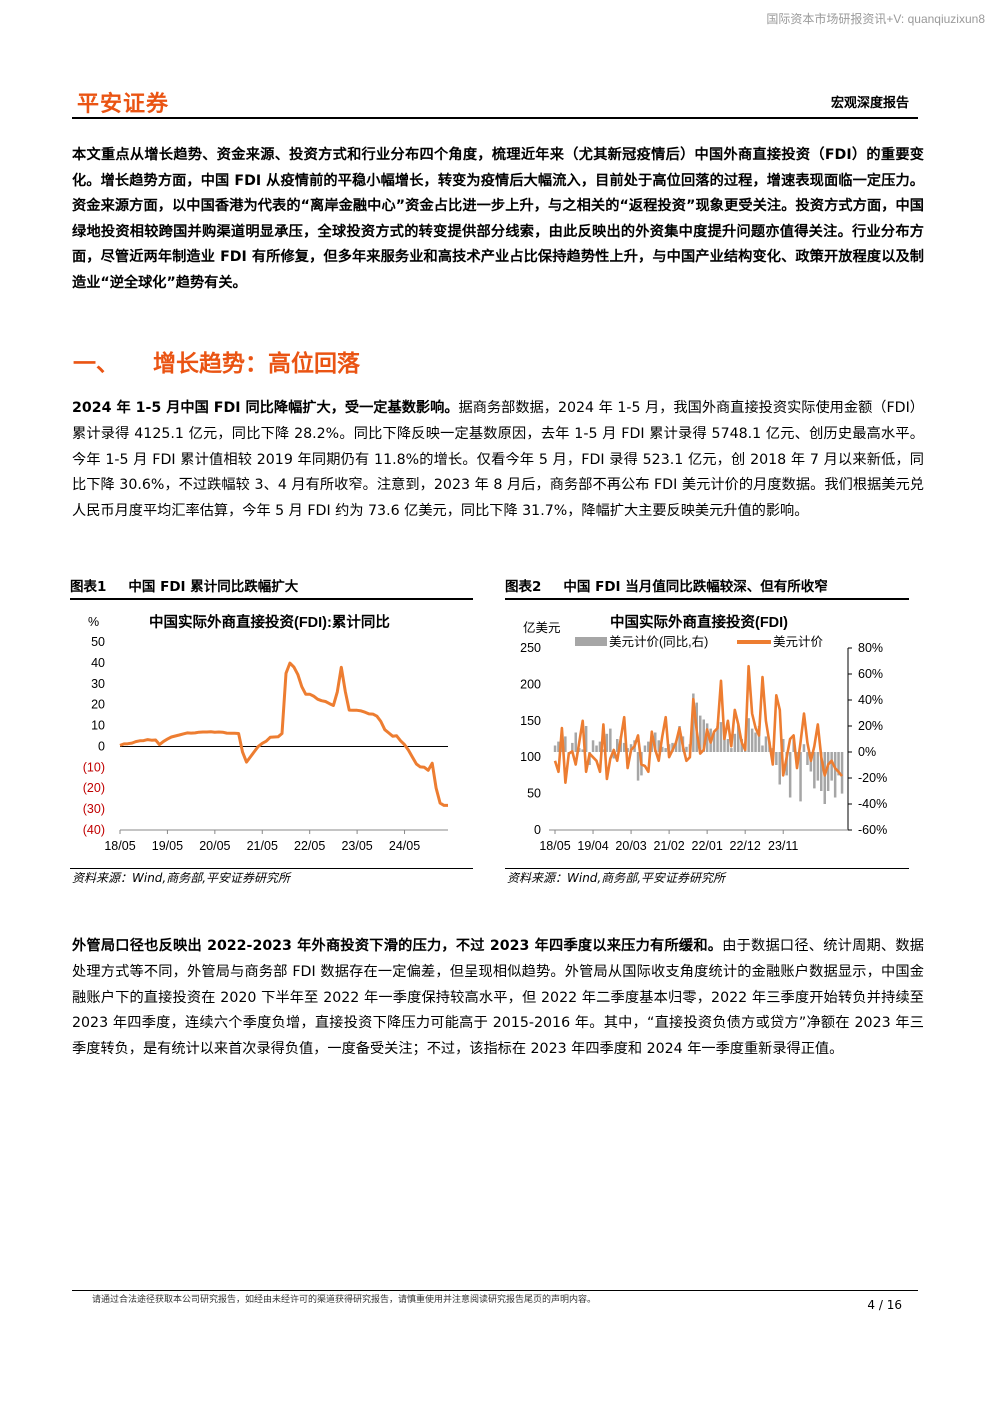 The height and width of the screenshot is (1404, 993). I want to click on y-tick-label: 40, so click(98, 663).